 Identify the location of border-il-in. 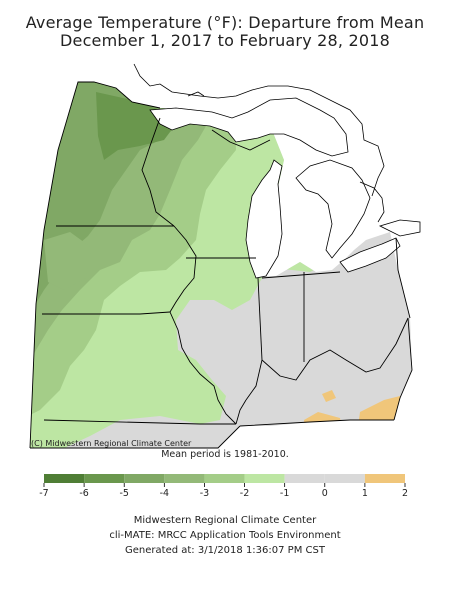
(254, 339).